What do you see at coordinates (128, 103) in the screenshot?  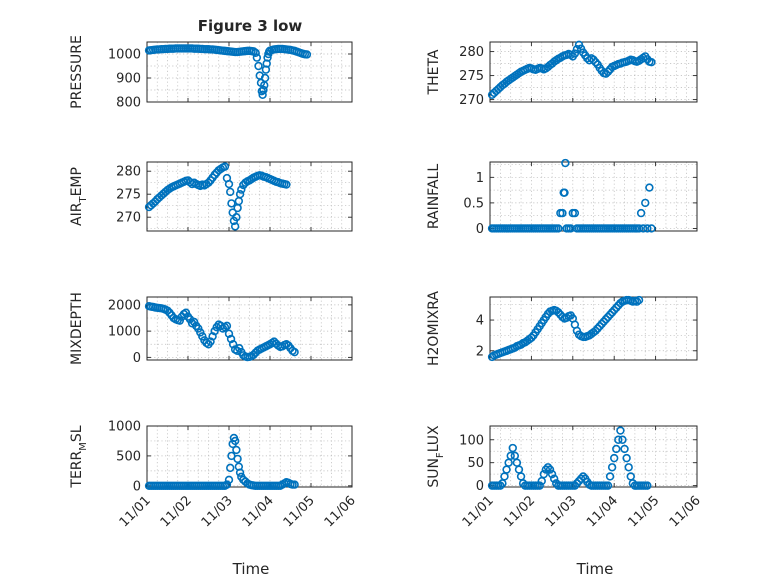 I see `y-tick-label: 800` at bounding box center [128, 103].